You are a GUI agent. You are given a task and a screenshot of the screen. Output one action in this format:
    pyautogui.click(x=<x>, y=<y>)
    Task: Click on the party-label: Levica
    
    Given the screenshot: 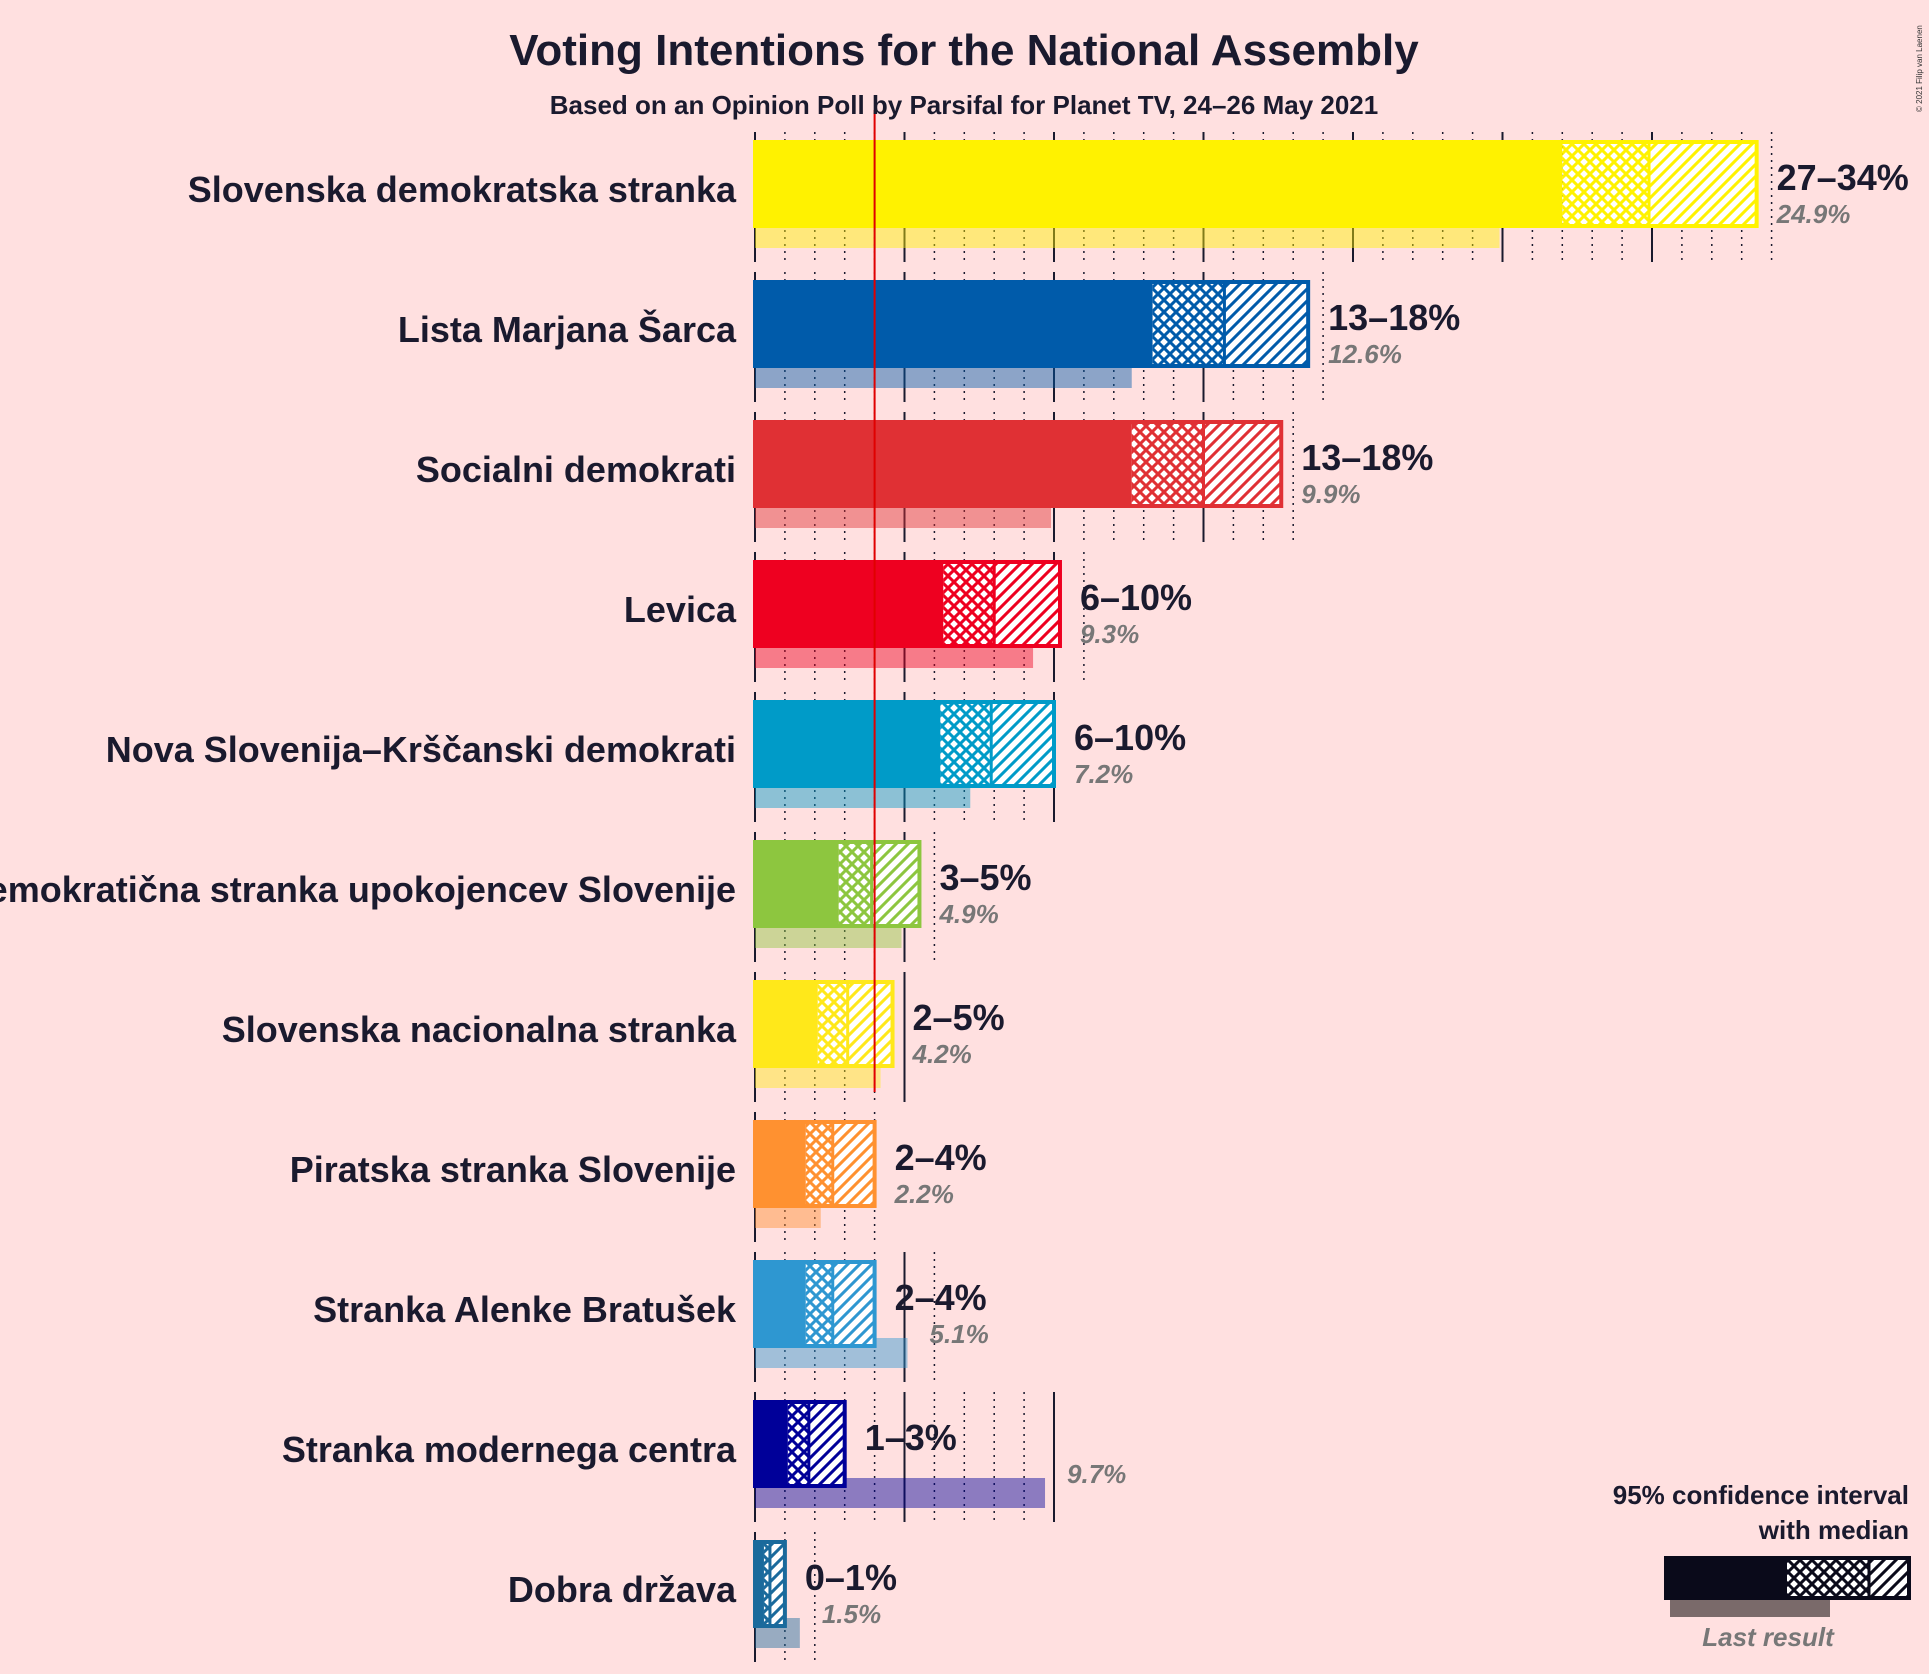 What is the action you would take?
    pyautogui.click(x=680, y=609)
    